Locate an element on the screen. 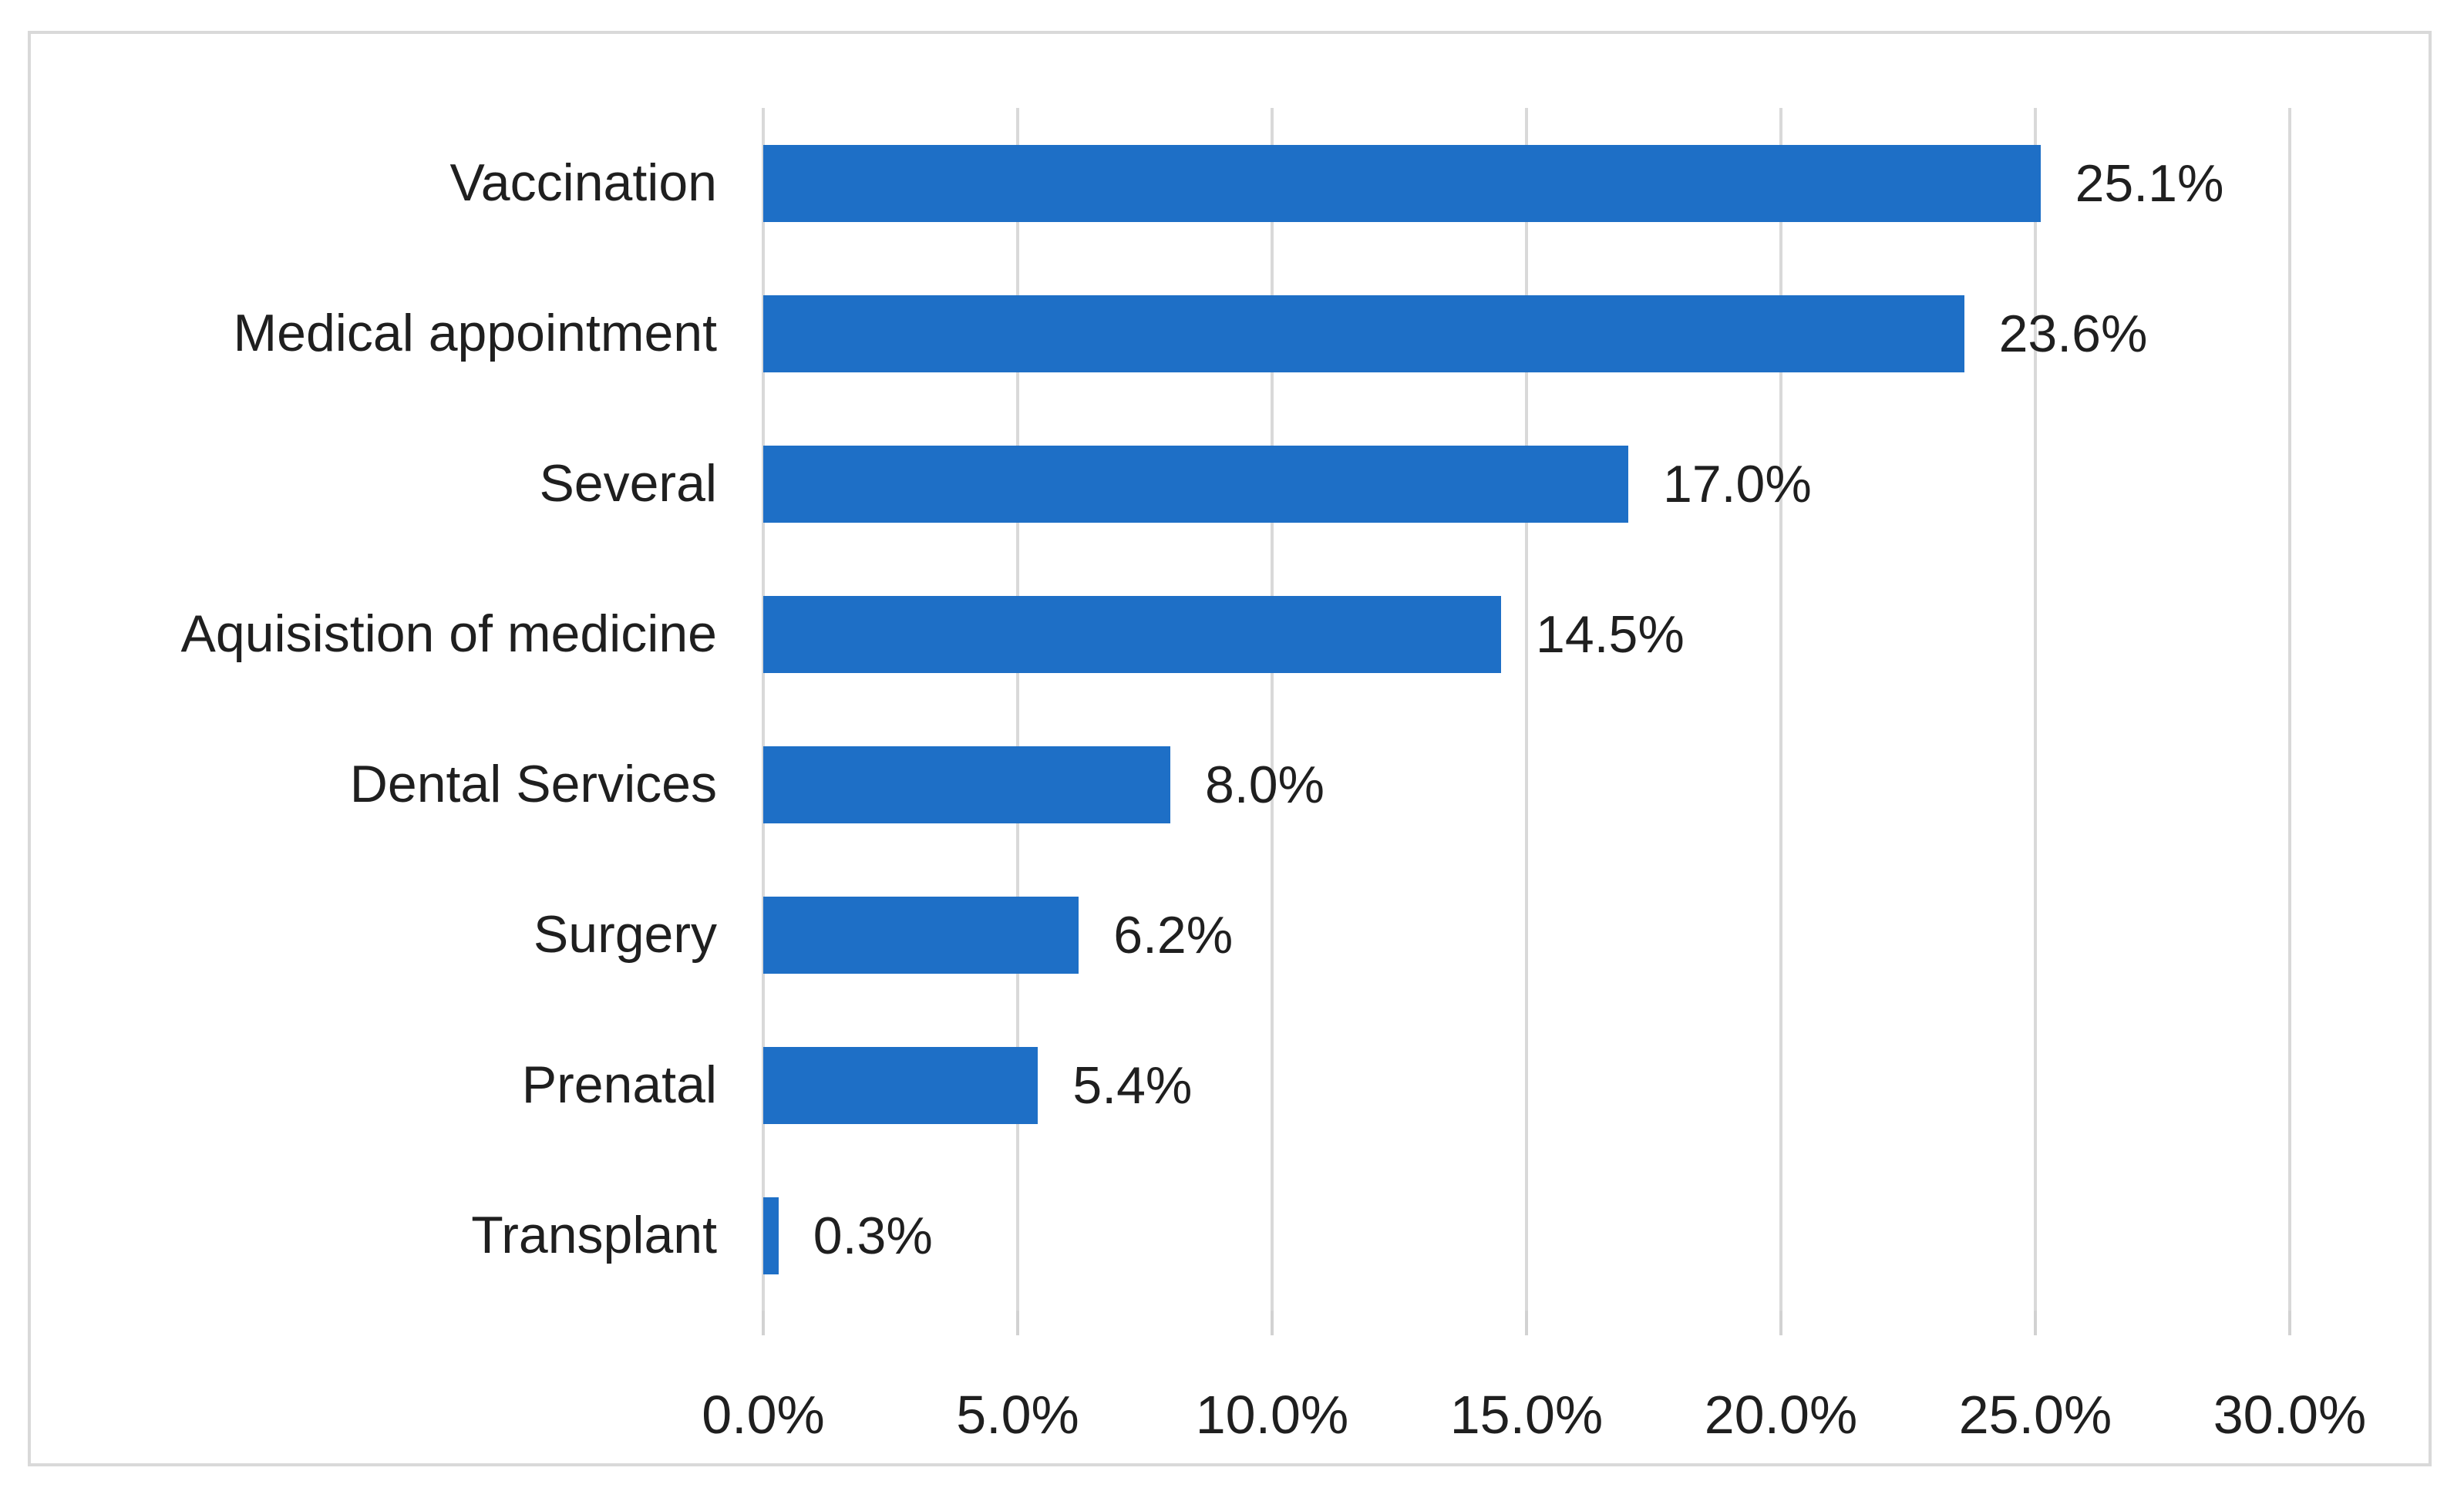 The image size is (2464, 1508). chart-row: Prenatal 5.4% is located at coordinates (1160, 1085).